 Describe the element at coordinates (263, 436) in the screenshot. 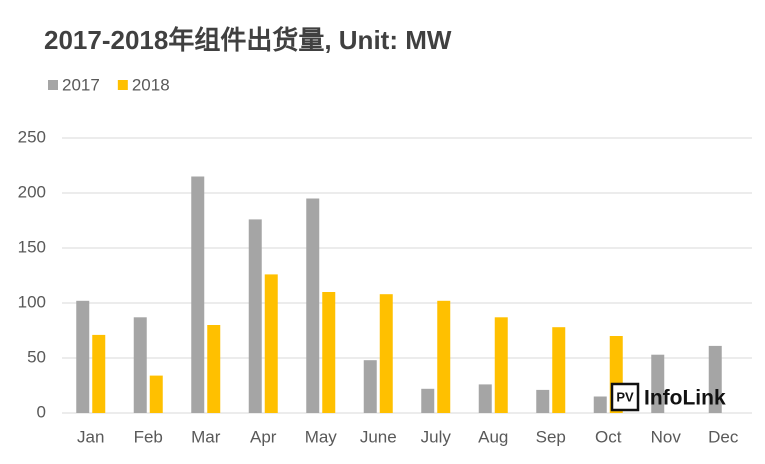

I see `x-tick-label: Apr` at that location.